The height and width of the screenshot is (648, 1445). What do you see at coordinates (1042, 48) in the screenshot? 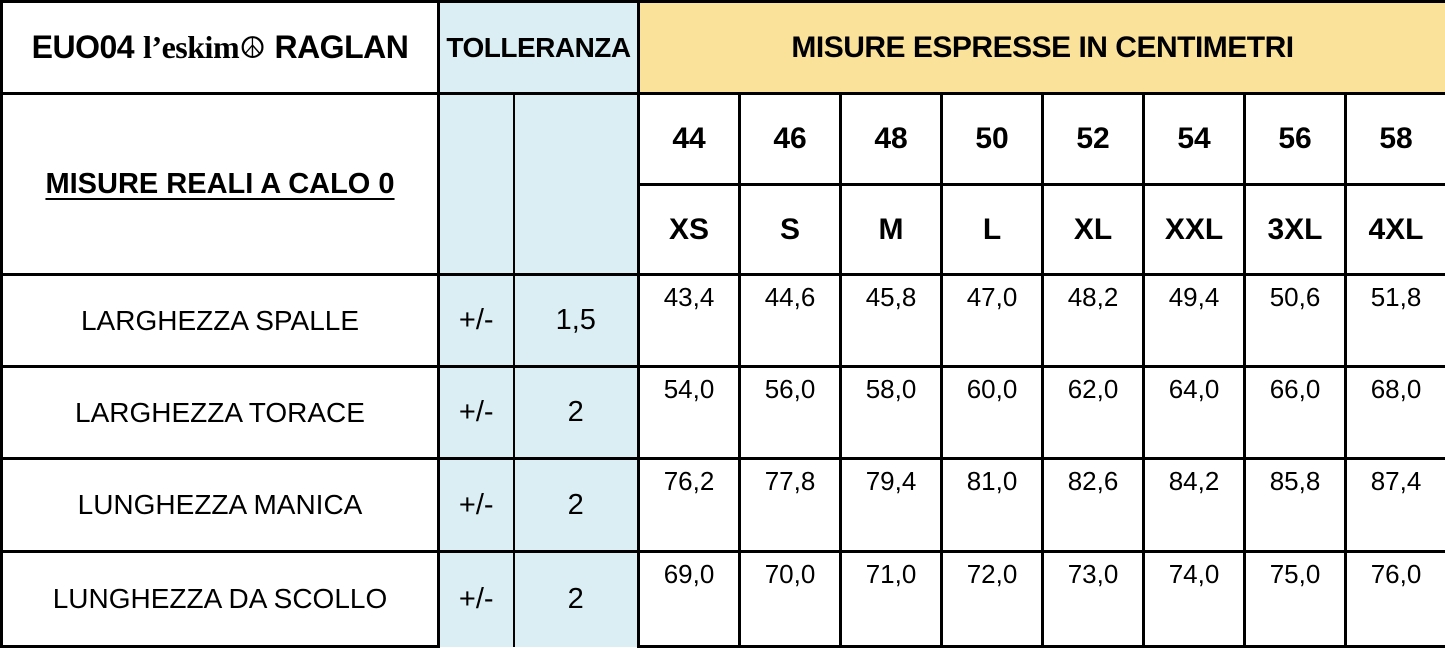
I see `measures-header: MISURE ESPRESSE IN CENTIMETRI` at bounding box center [1042, 48].